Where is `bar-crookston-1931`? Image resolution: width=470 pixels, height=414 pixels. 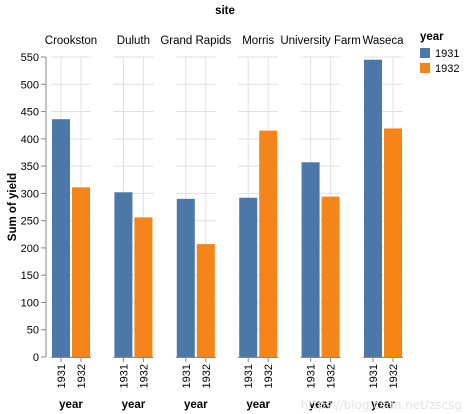 bar-crookston-1931 is located at coordinates (61, 238).